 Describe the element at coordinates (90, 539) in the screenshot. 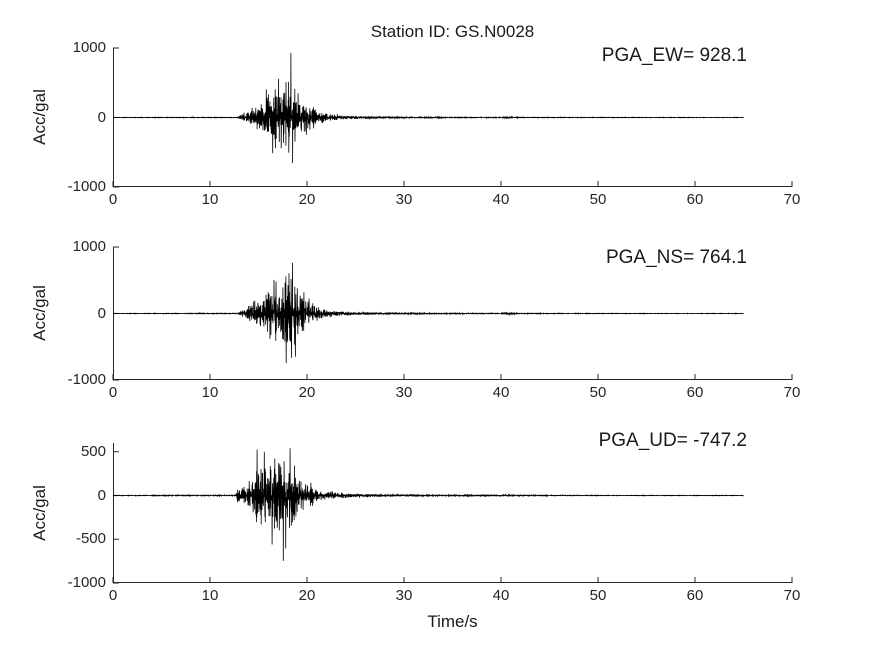

I see `y-tick-label: -500` at that location.